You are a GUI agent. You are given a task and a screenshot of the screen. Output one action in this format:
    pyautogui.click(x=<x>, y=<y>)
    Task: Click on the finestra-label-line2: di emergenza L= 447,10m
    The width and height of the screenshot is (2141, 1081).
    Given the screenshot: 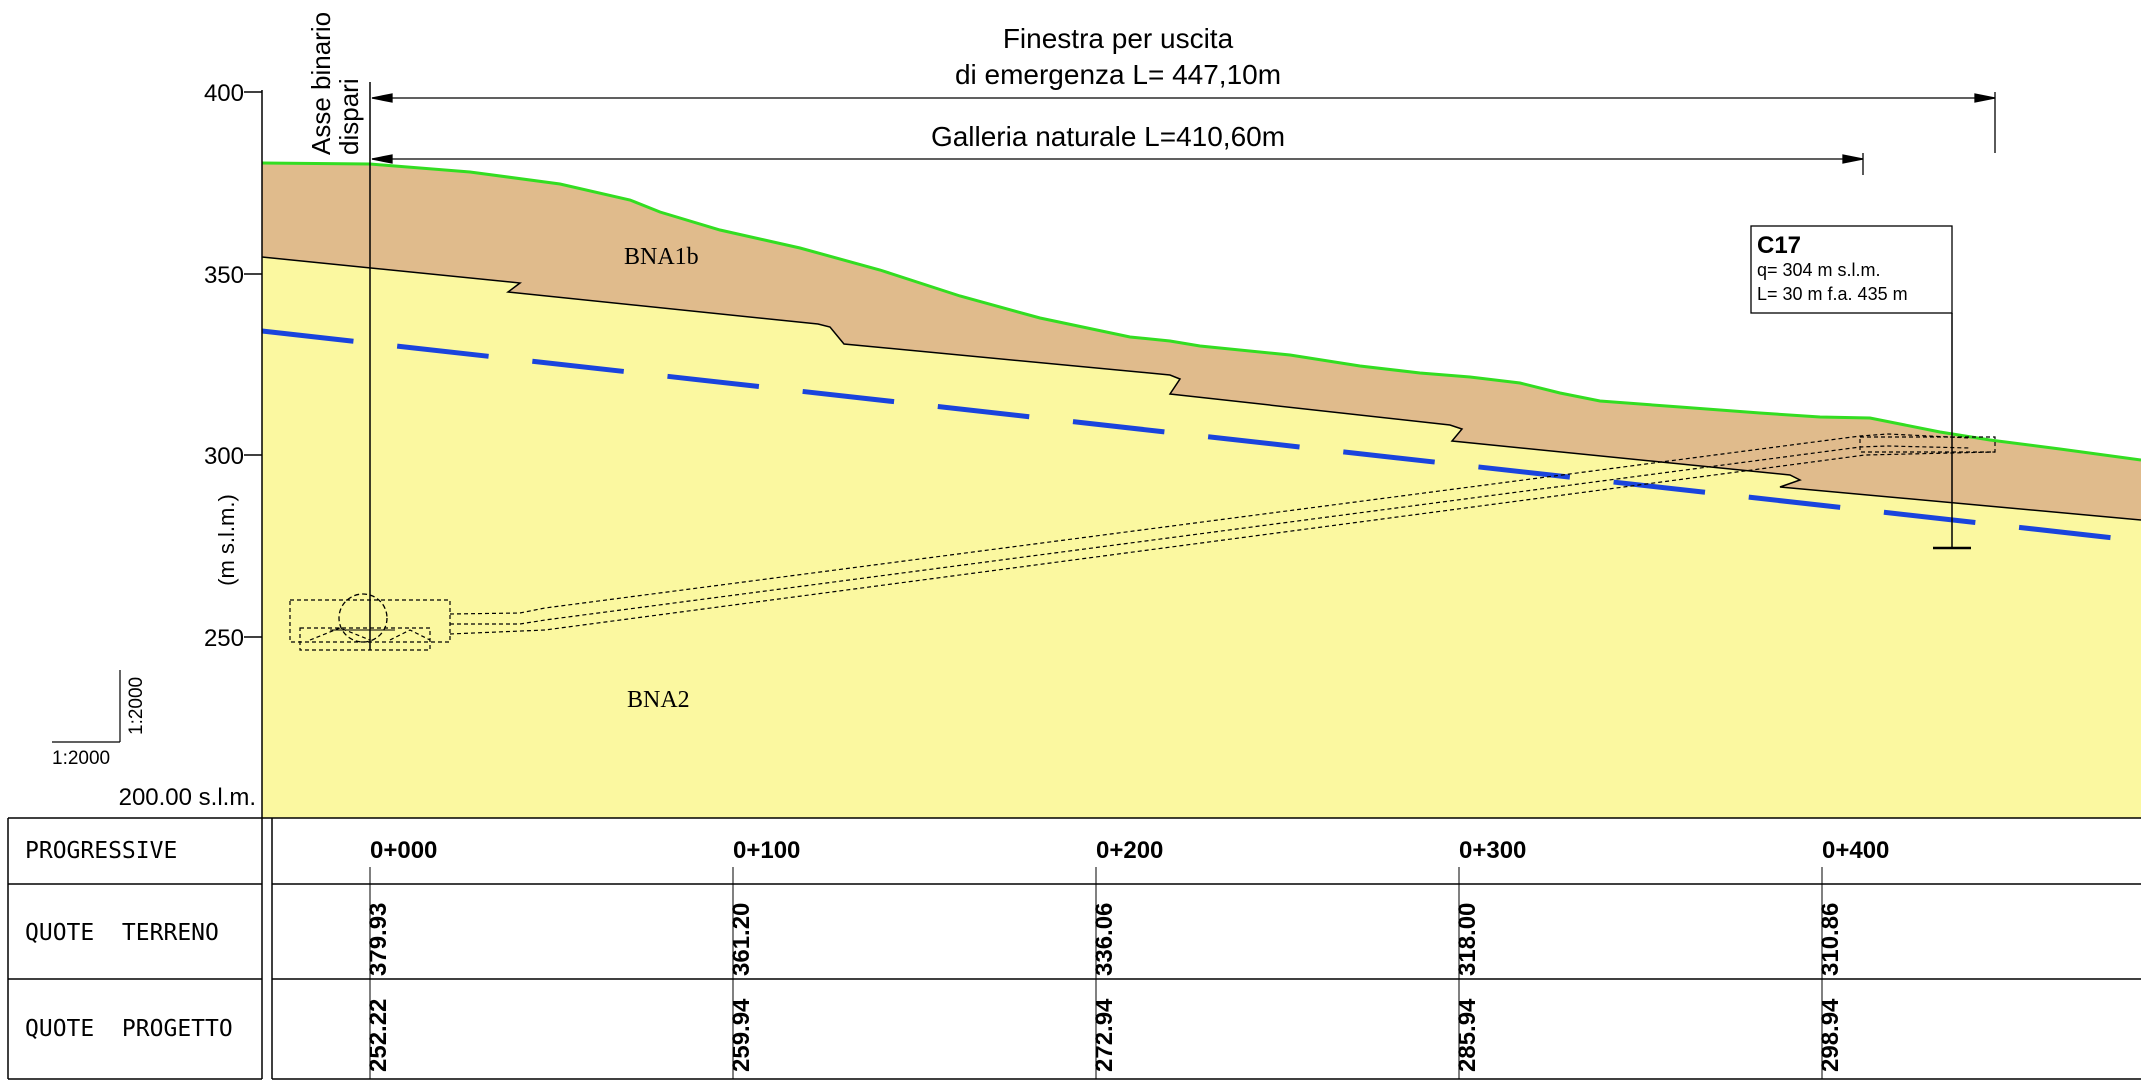 What is the action you would take?
    pyautogui.click(x=1118, y=74)
    